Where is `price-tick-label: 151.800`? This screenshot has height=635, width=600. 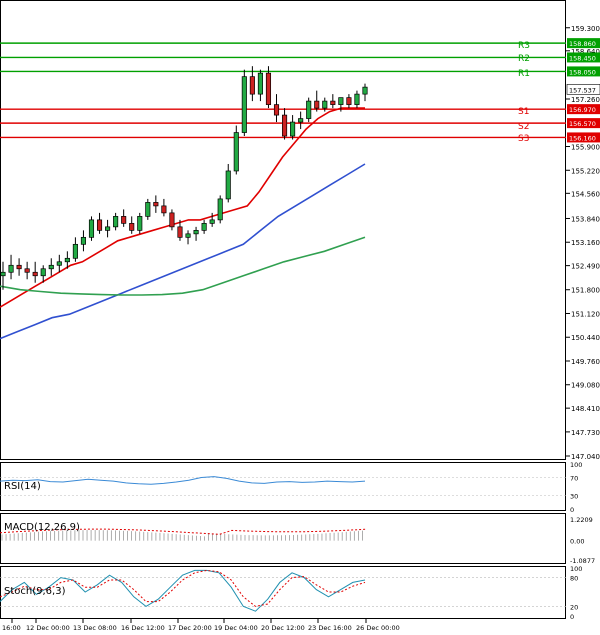
price-tick-label: 151.800 is located at coordinates (585, 291).